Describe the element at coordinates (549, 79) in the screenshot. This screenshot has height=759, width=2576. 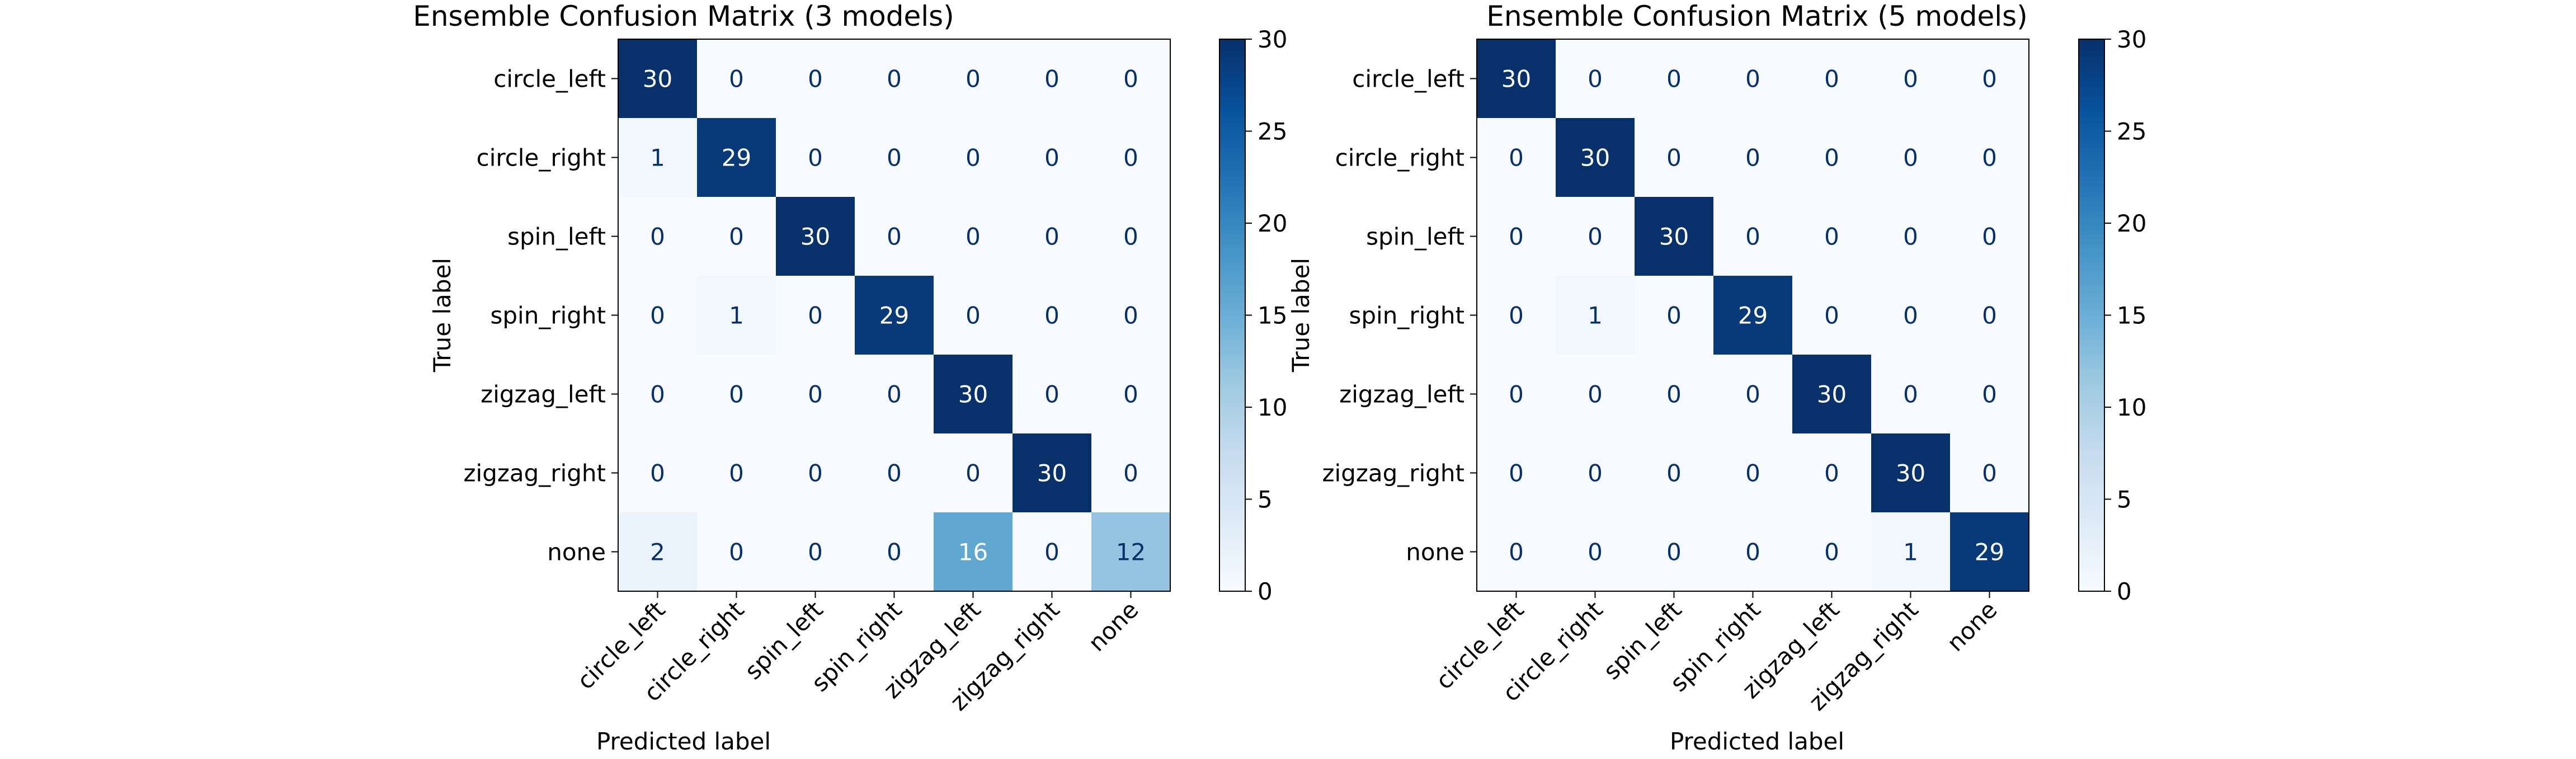
I see `y-tick-label: circle_left` at that location.